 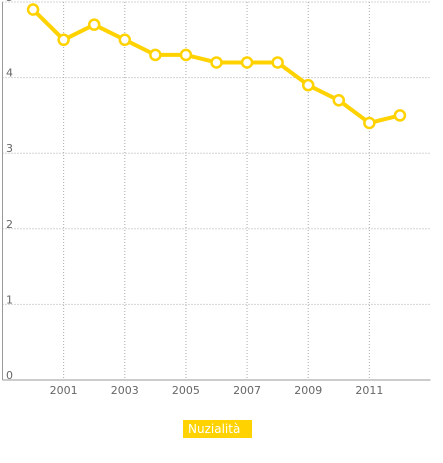 What do you see at coordinates (247, 390) in the screenshot?
I see `x-tick-label: 2007` at bounding box center [247, 390].